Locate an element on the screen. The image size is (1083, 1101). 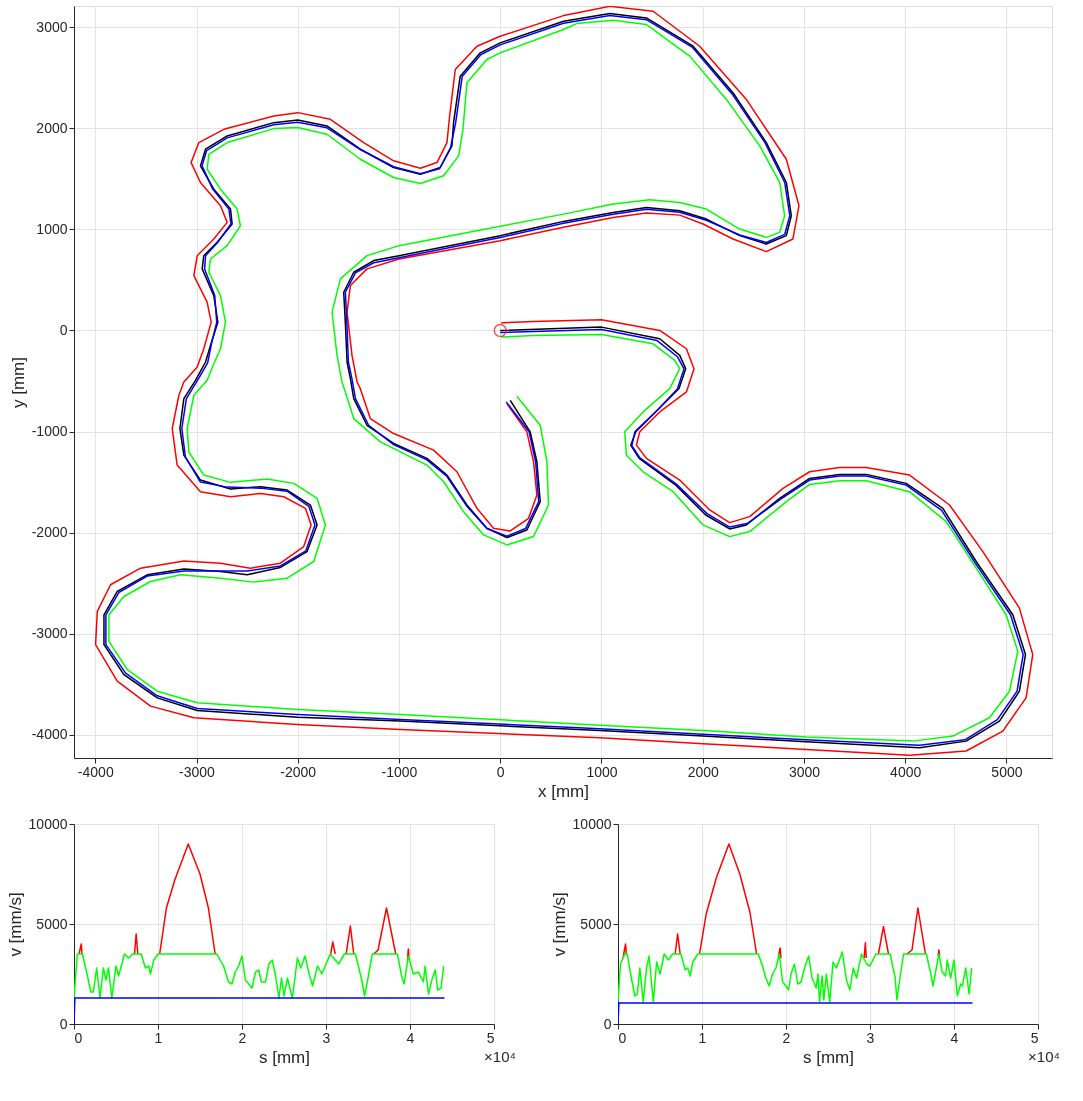
y-tick-label: -4000 is located at coordinates (49, 734).